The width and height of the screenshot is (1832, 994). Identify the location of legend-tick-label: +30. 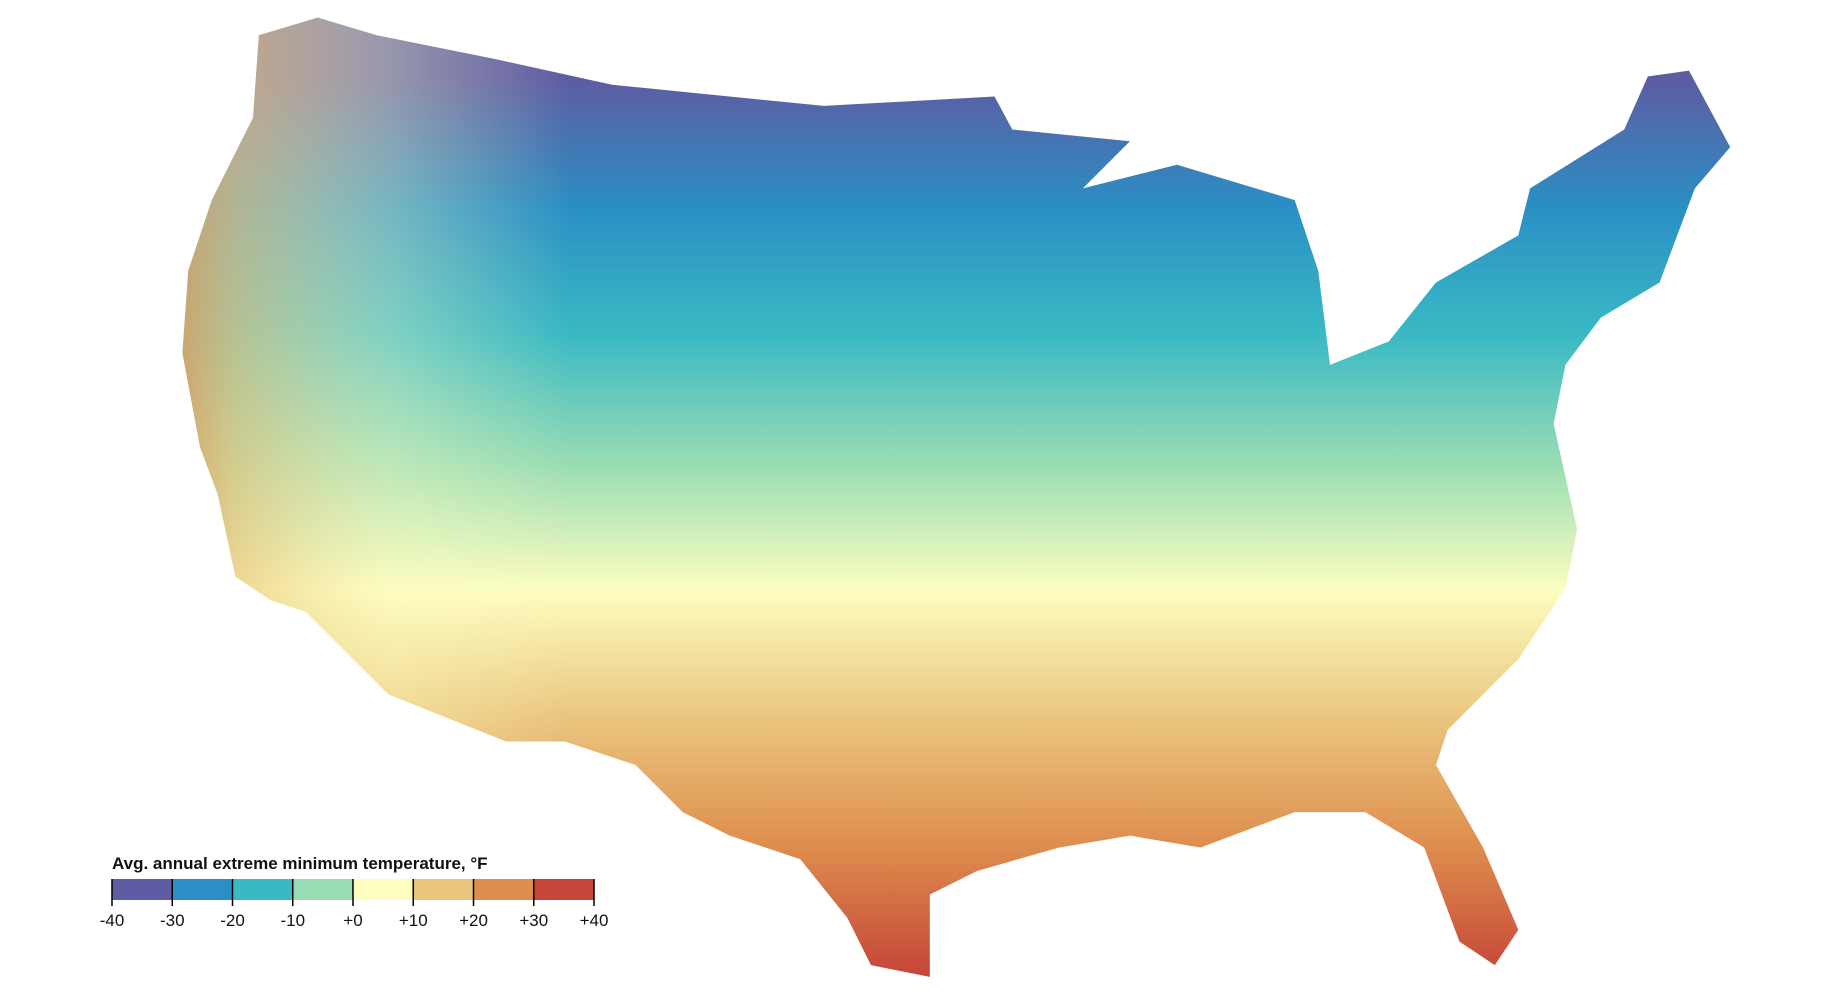
(533, 920).